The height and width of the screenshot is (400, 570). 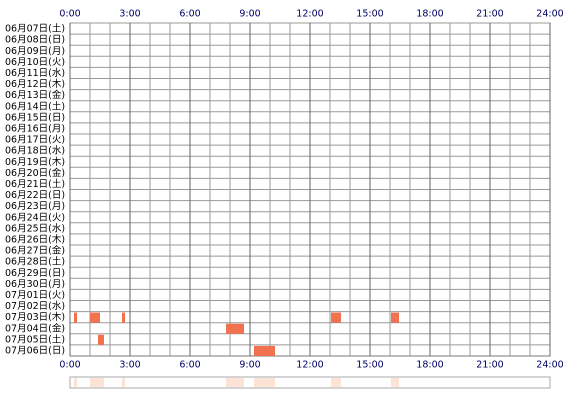 What do you see at coordinates (35, 162) in the screenshot?
I see `row-label: 06月19日(木)` at bounding box center [35, 162].